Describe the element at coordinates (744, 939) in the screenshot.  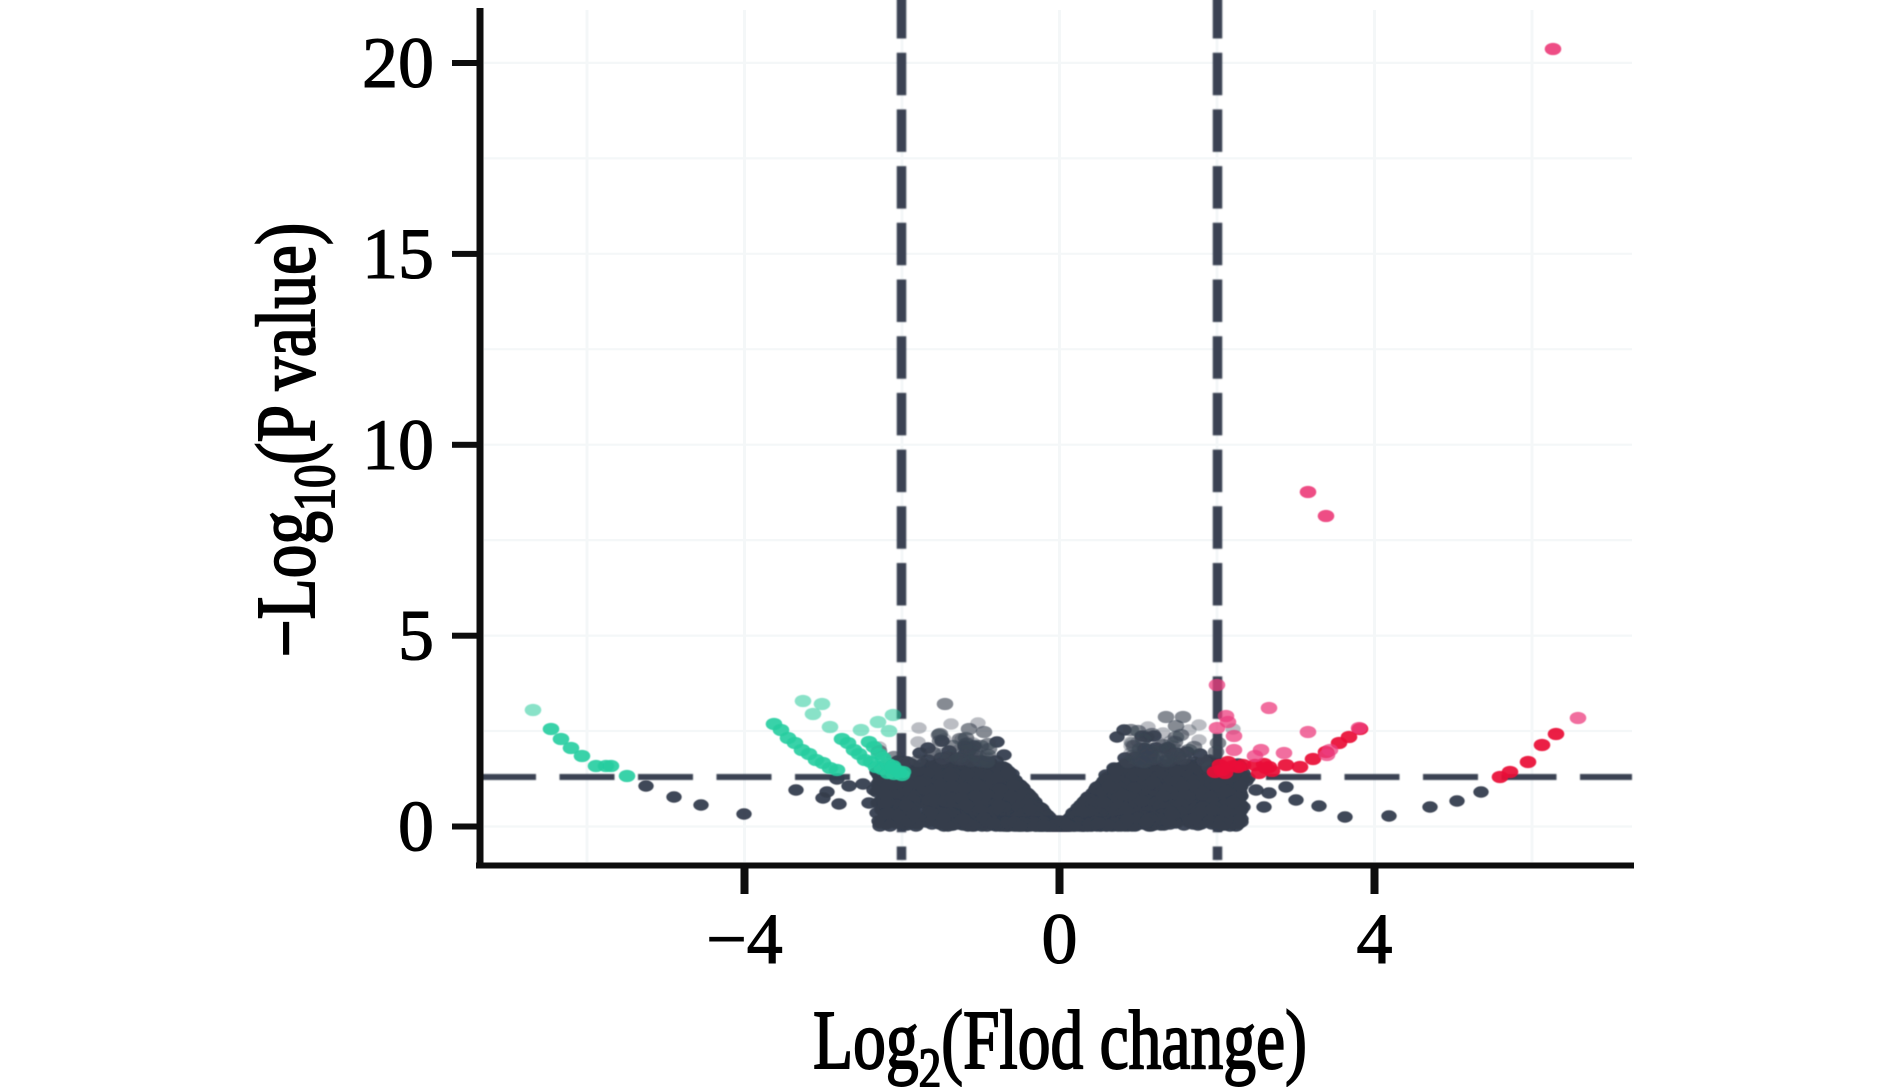
I see `svg-text: −4` at that location.